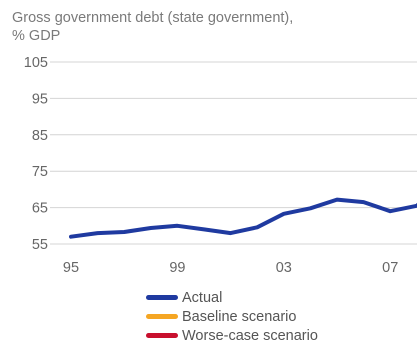  I want to click on legend-item-worse-case: Worse-case scenario, so click(232, 335).